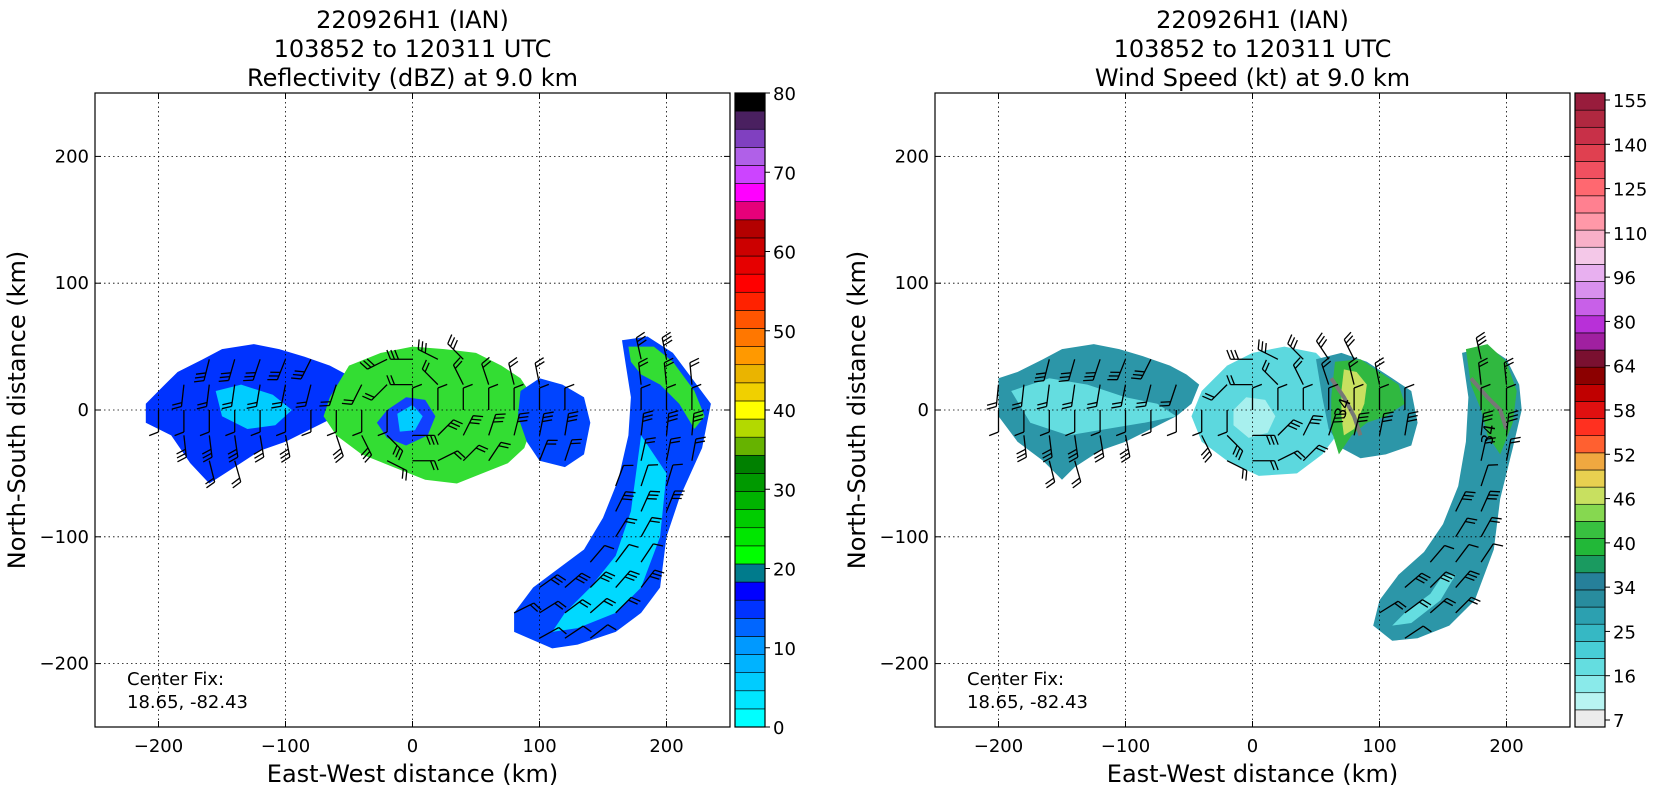 This screenshot has width=1655, height=787. I want to click on contour-label: 34, so click(1488, 434).